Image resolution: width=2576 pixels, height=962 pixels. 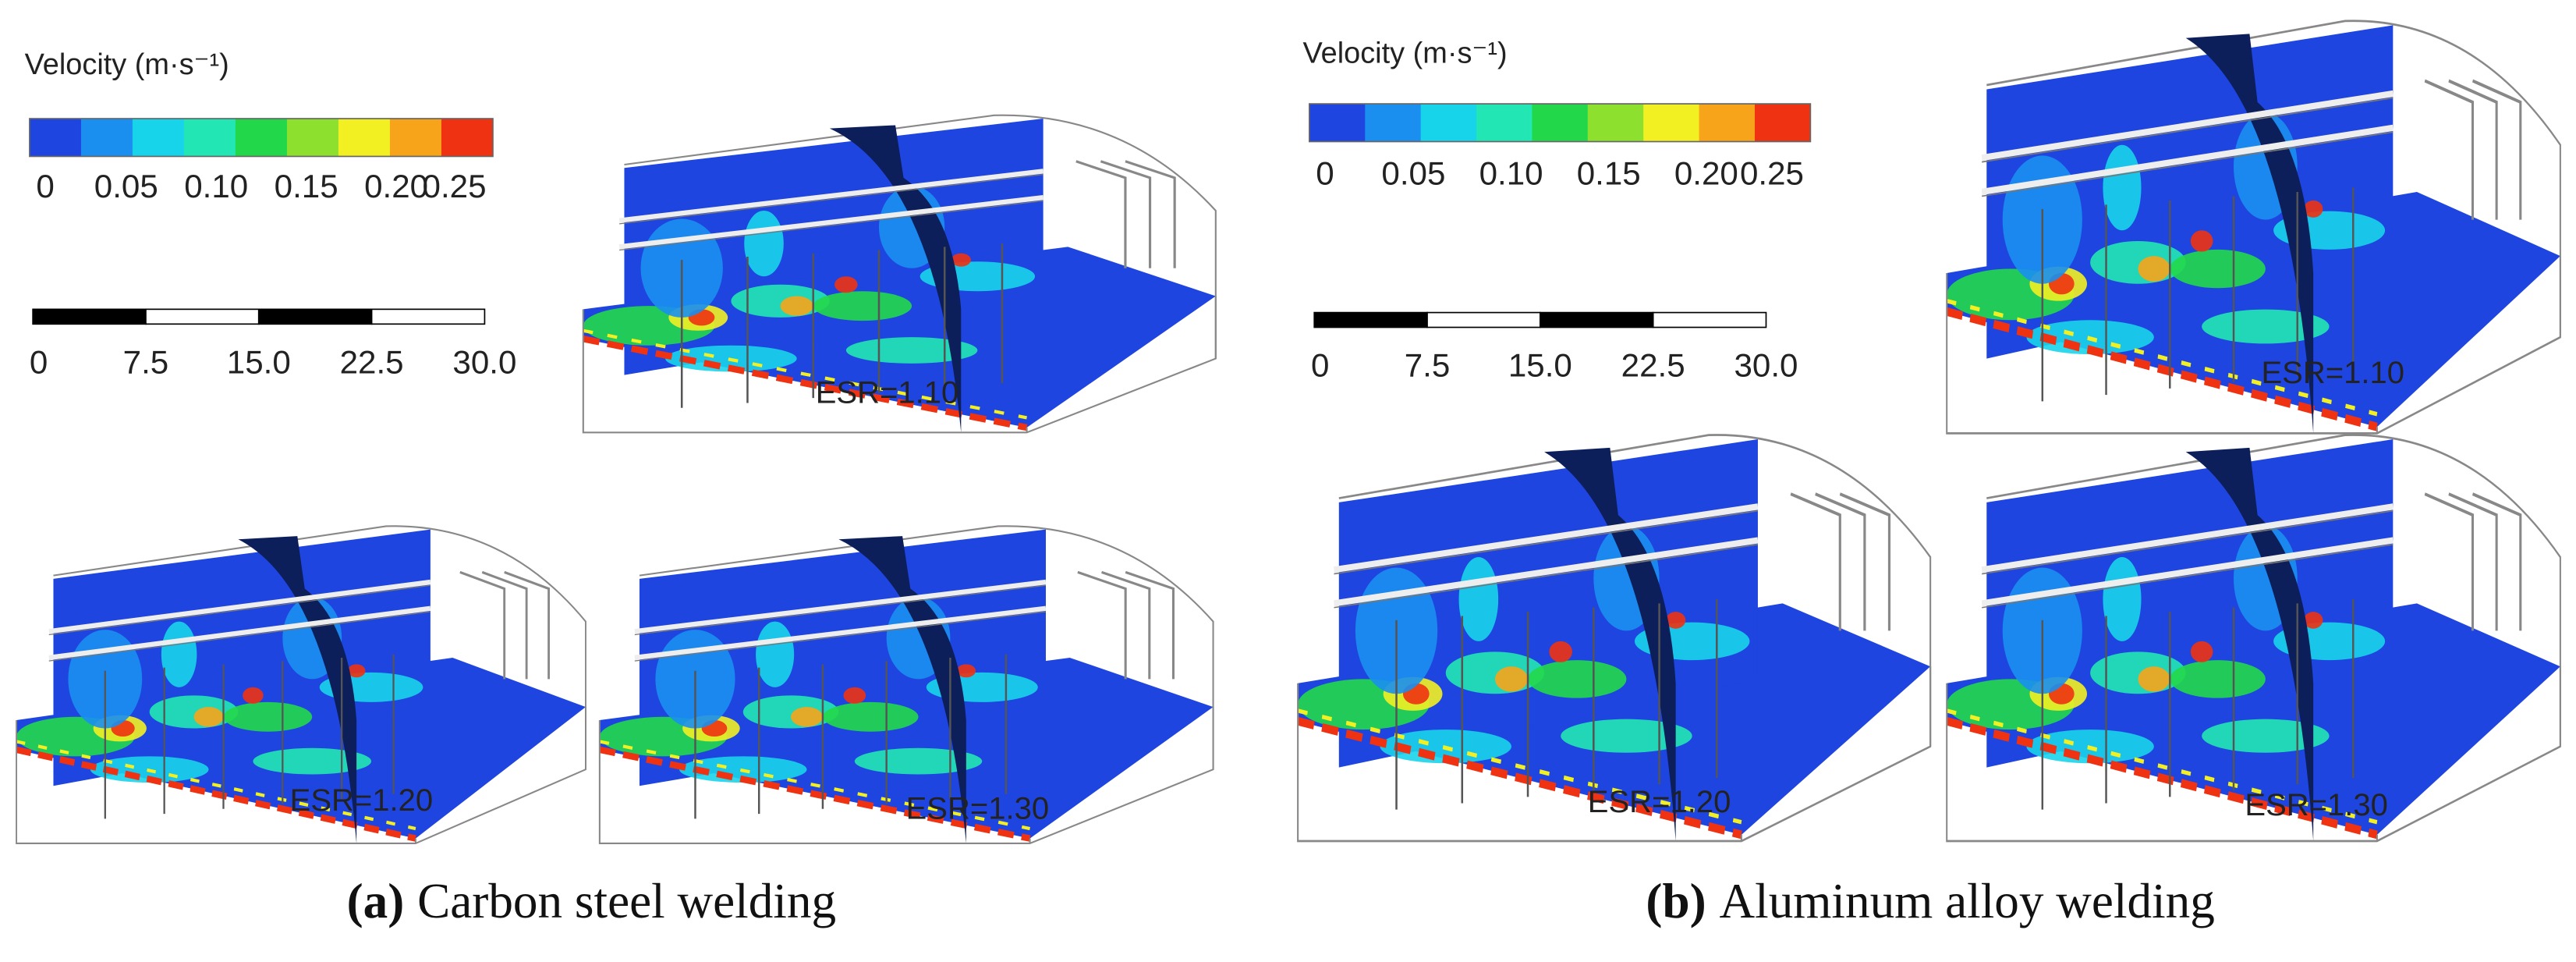 I want to click on scale-bar-segment, so click(x=89, y=316).